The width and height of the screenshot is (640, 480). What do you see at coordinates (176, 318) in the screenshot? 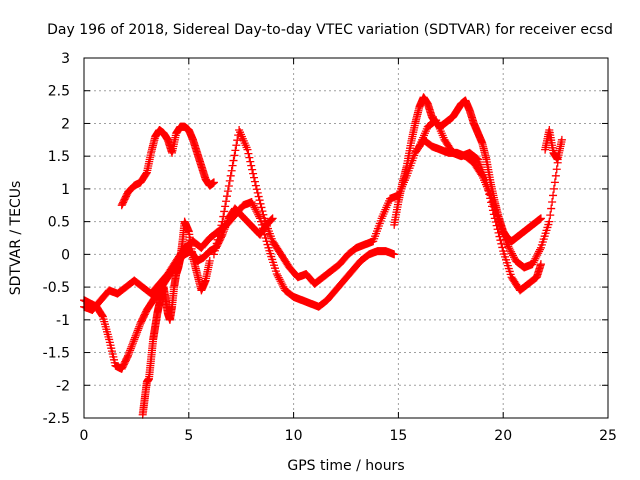
I see `series-track-e` at bounding box center [176, 318].